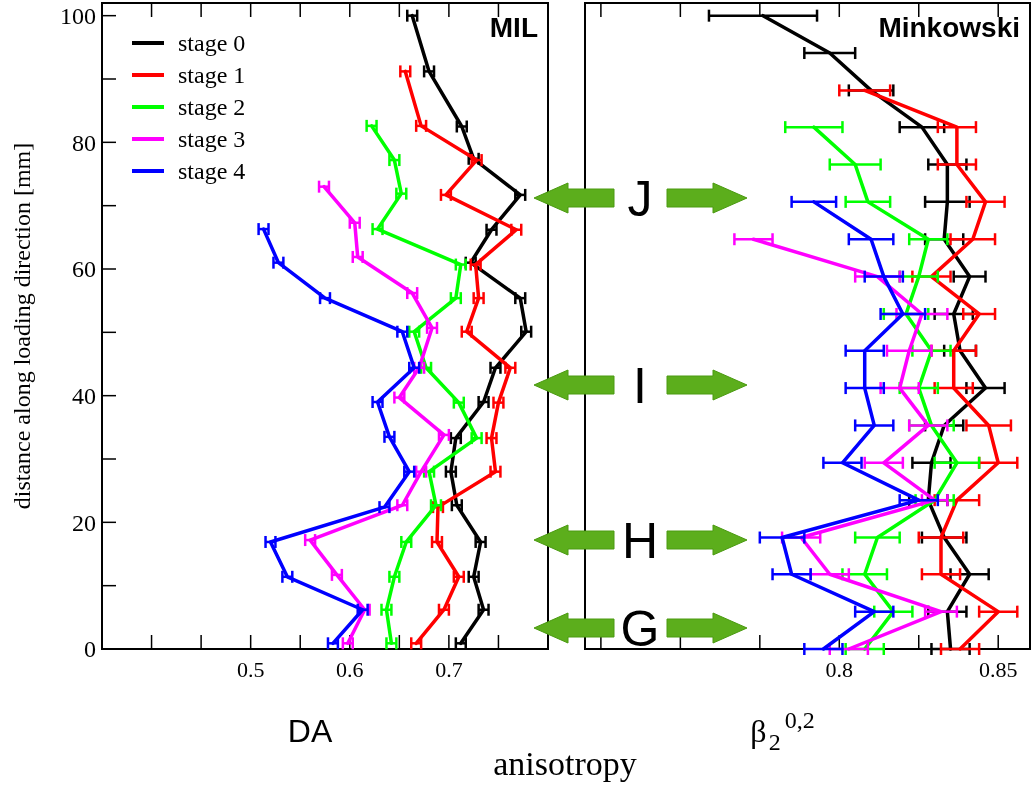  I want to click on annotation: I, so click(640, 386).